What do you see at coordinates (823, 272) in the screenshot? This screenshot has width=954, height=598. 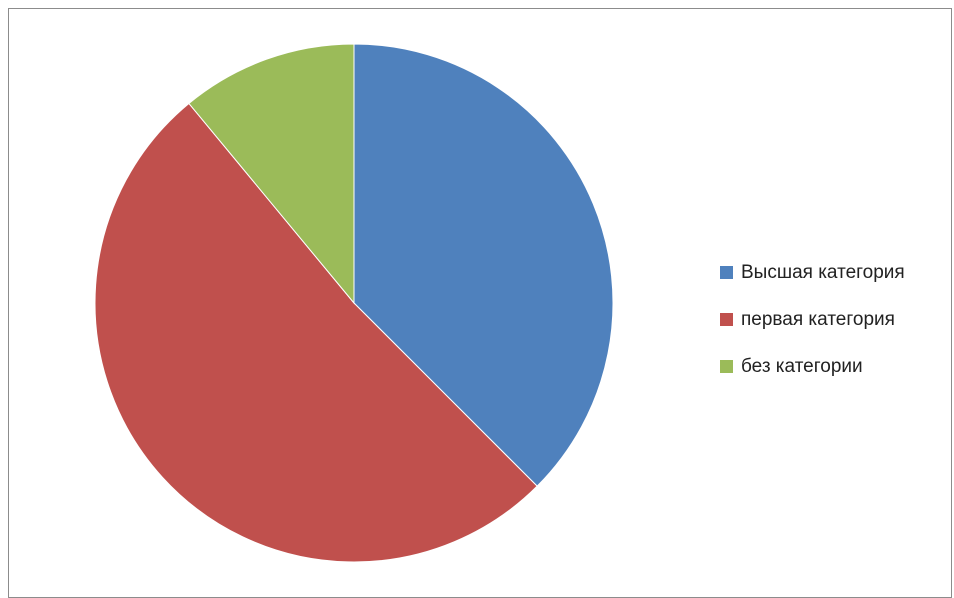 I see `legend-label-vysshaya: Высшая категория` at bounding box center [823, 272].